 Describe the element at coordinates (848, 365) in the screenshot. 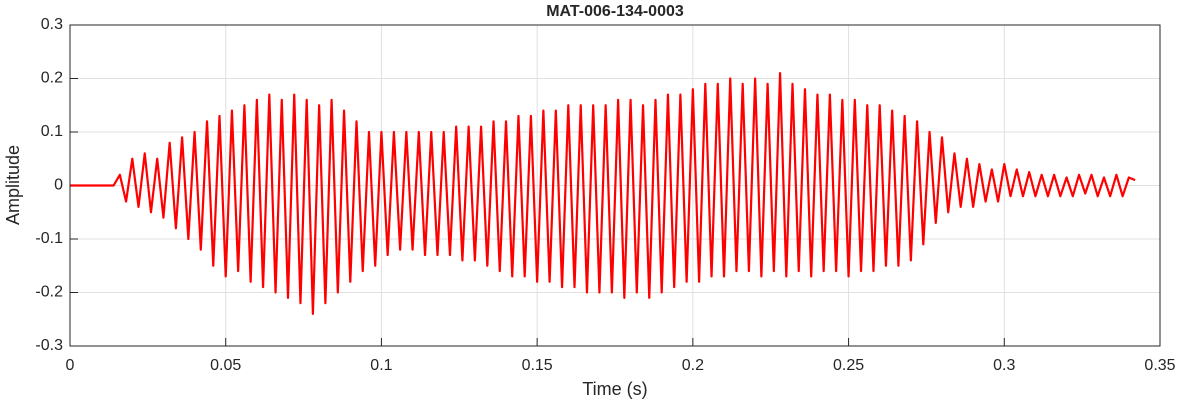

I see `x-tick-label: 0.25` at that location.